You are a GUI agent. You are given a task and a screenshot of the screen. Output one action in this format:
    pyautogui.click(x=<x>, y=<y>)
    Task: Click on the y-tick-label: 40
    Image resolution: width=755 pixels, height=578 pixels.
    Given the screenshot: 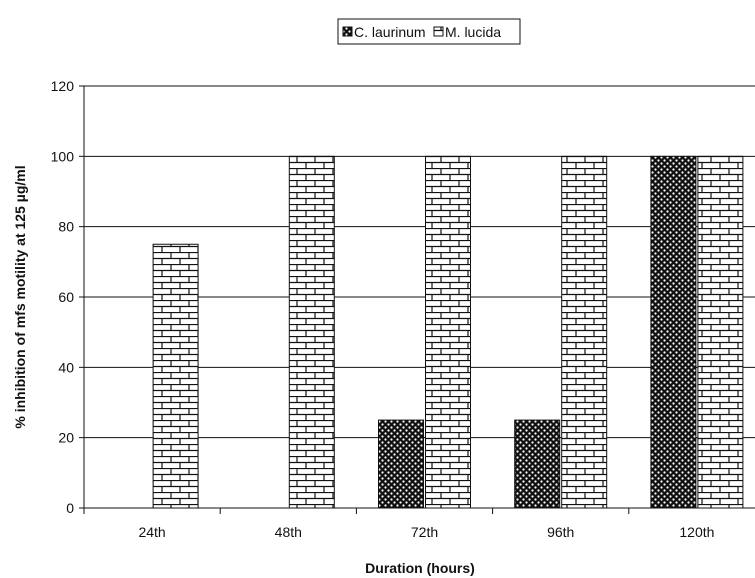 What is the action you would take?
    pyautogui.click(x=66, y=367)
    